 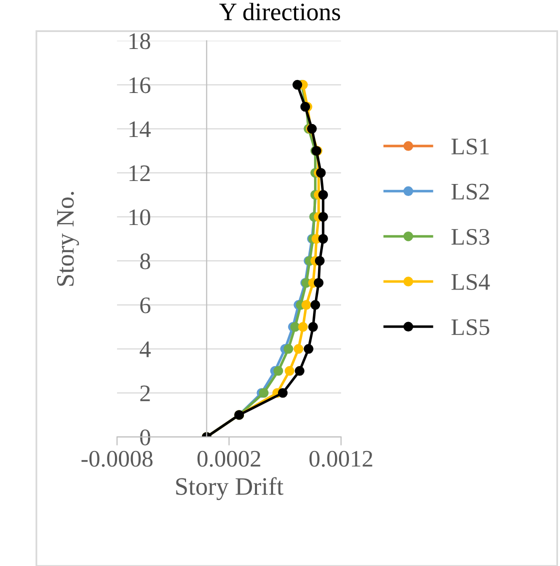 I want to click on y-tick-label: 18, so click(x=140, y=41).